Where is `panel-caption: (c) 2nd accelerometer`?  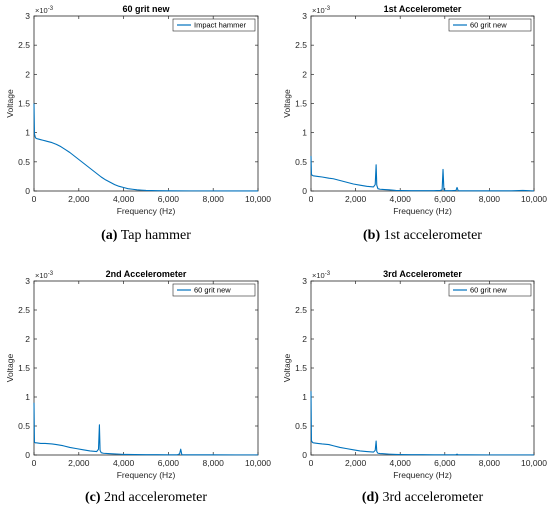
panel-caption: (c) 2nd accelerometer is located at coordinates (146, 497).